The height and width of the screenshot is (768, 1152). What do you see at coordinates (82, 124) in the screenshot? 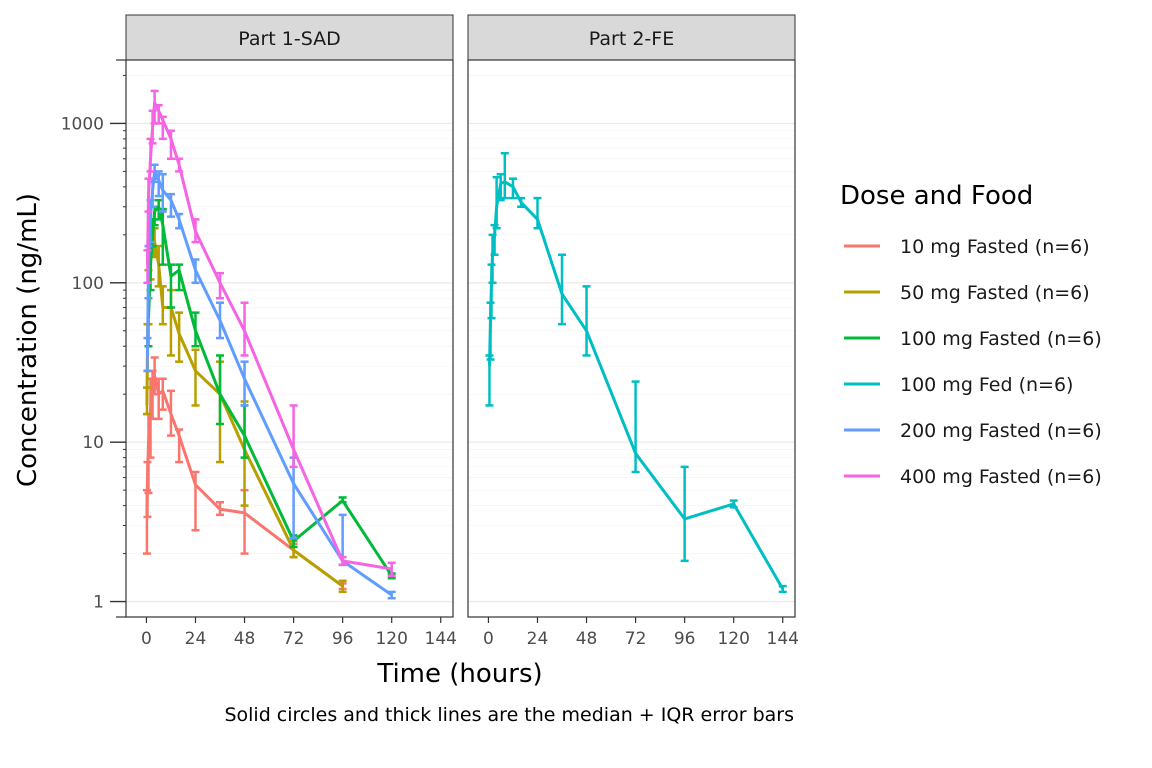
I see `y-tick-label: 1000` at bounding box center [82, 124].